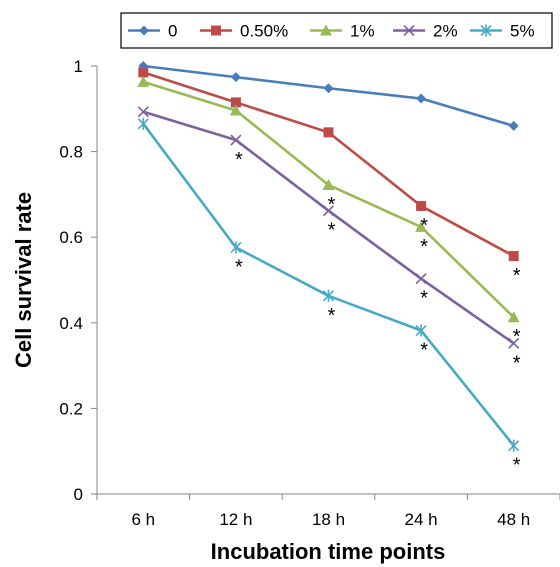 This screenshot has width=560, height=567. Describe the element at coordinates (78, 66) in the screenshot. I see `y-tick-label: 1` at that location.